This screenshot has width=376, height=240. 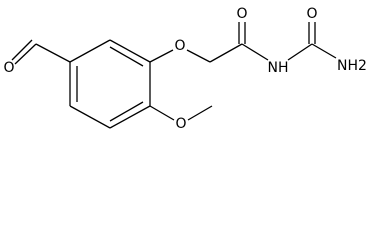 I want to click on atom-label: NH, so click(x=278, y=68).